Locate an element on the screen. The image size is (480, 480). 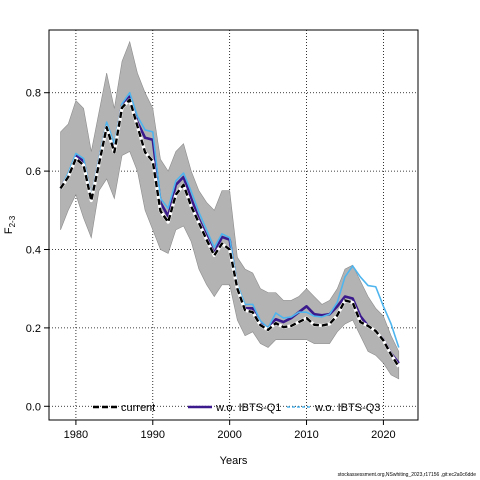
legend: current w.o. IBTS-Q1 w.o. IBTS-Q3 is located at coordinates (236, 408).